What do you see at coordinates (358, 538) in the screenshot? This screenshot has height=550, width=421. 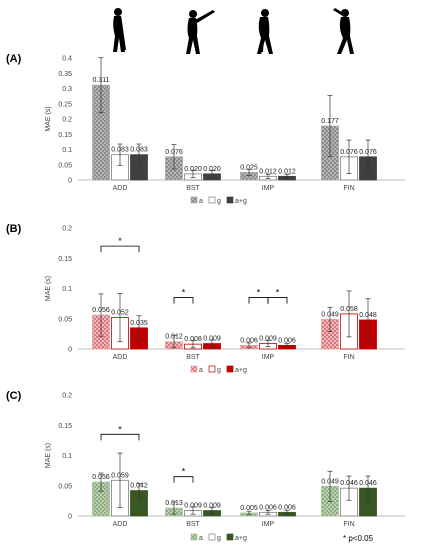 I see `significance-footnote: * p<0.05` at bounding box center [358, 538].